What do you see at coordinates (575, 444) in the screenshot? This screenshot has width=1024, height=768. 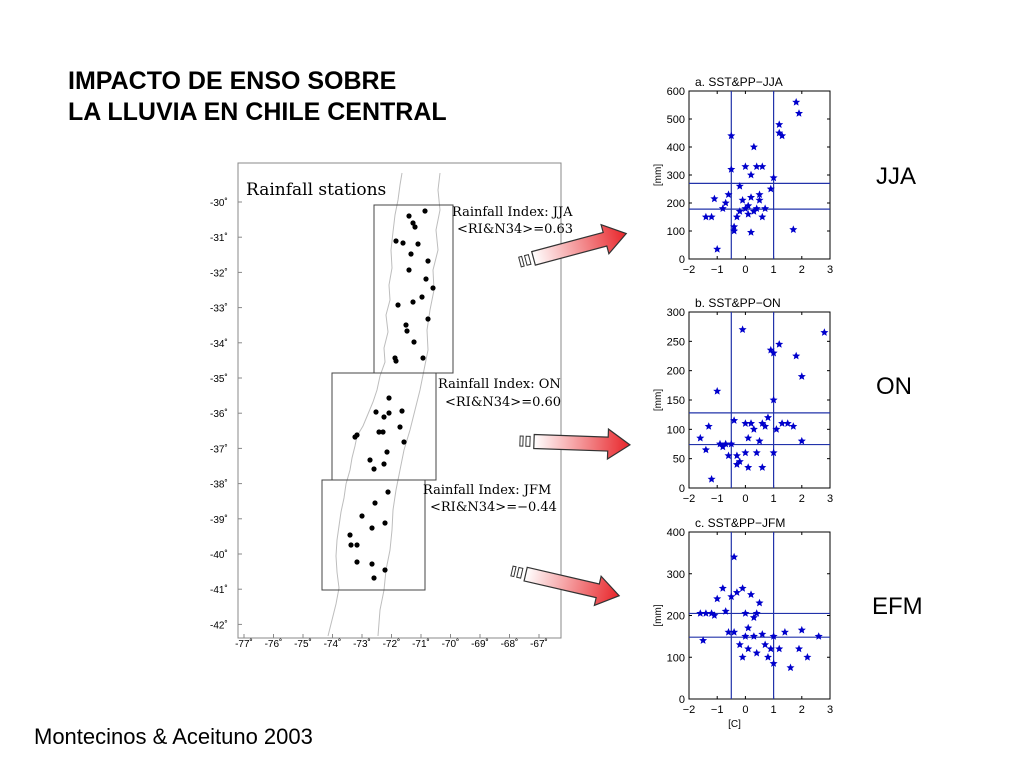 I see `arrow-on` at bounding box center [575, 444].